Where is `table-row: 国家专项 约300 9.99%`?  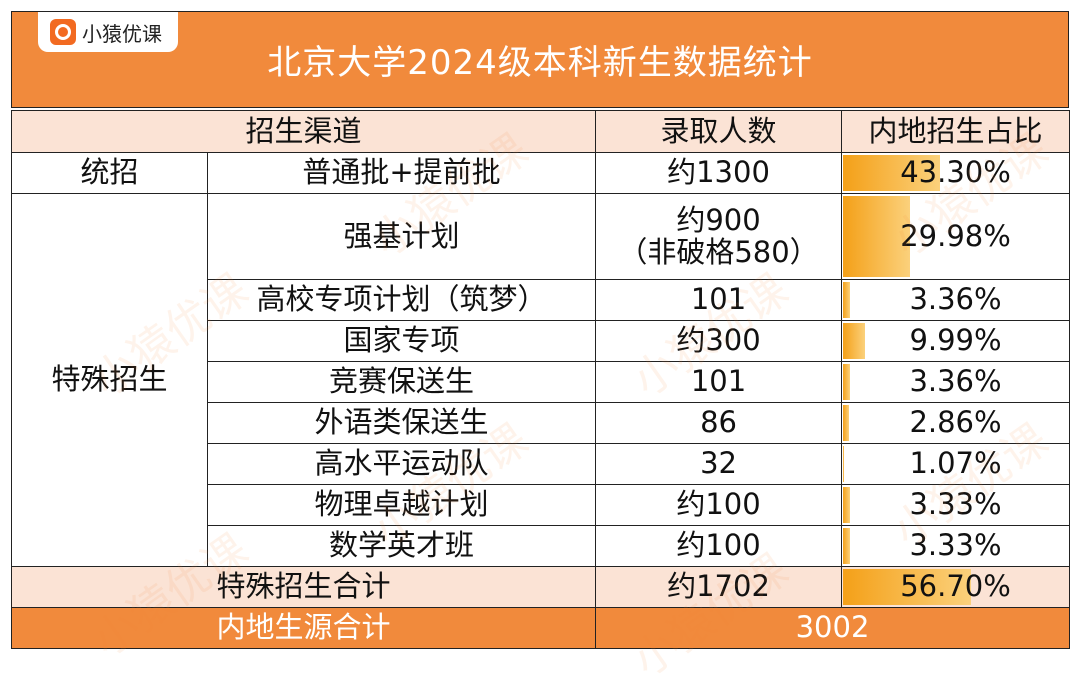 table-row: 国家专项 约300 9.99% is located at coordinates (541, 341).